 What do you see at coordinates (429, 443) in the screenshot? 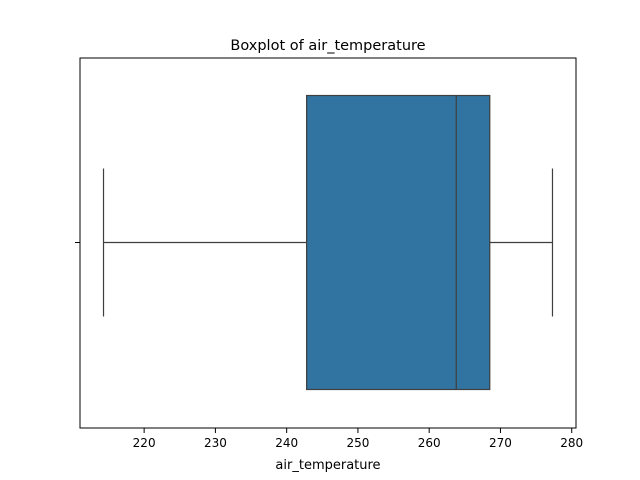
I see `x-tick-label: 260` at bounding box center [429, 443].